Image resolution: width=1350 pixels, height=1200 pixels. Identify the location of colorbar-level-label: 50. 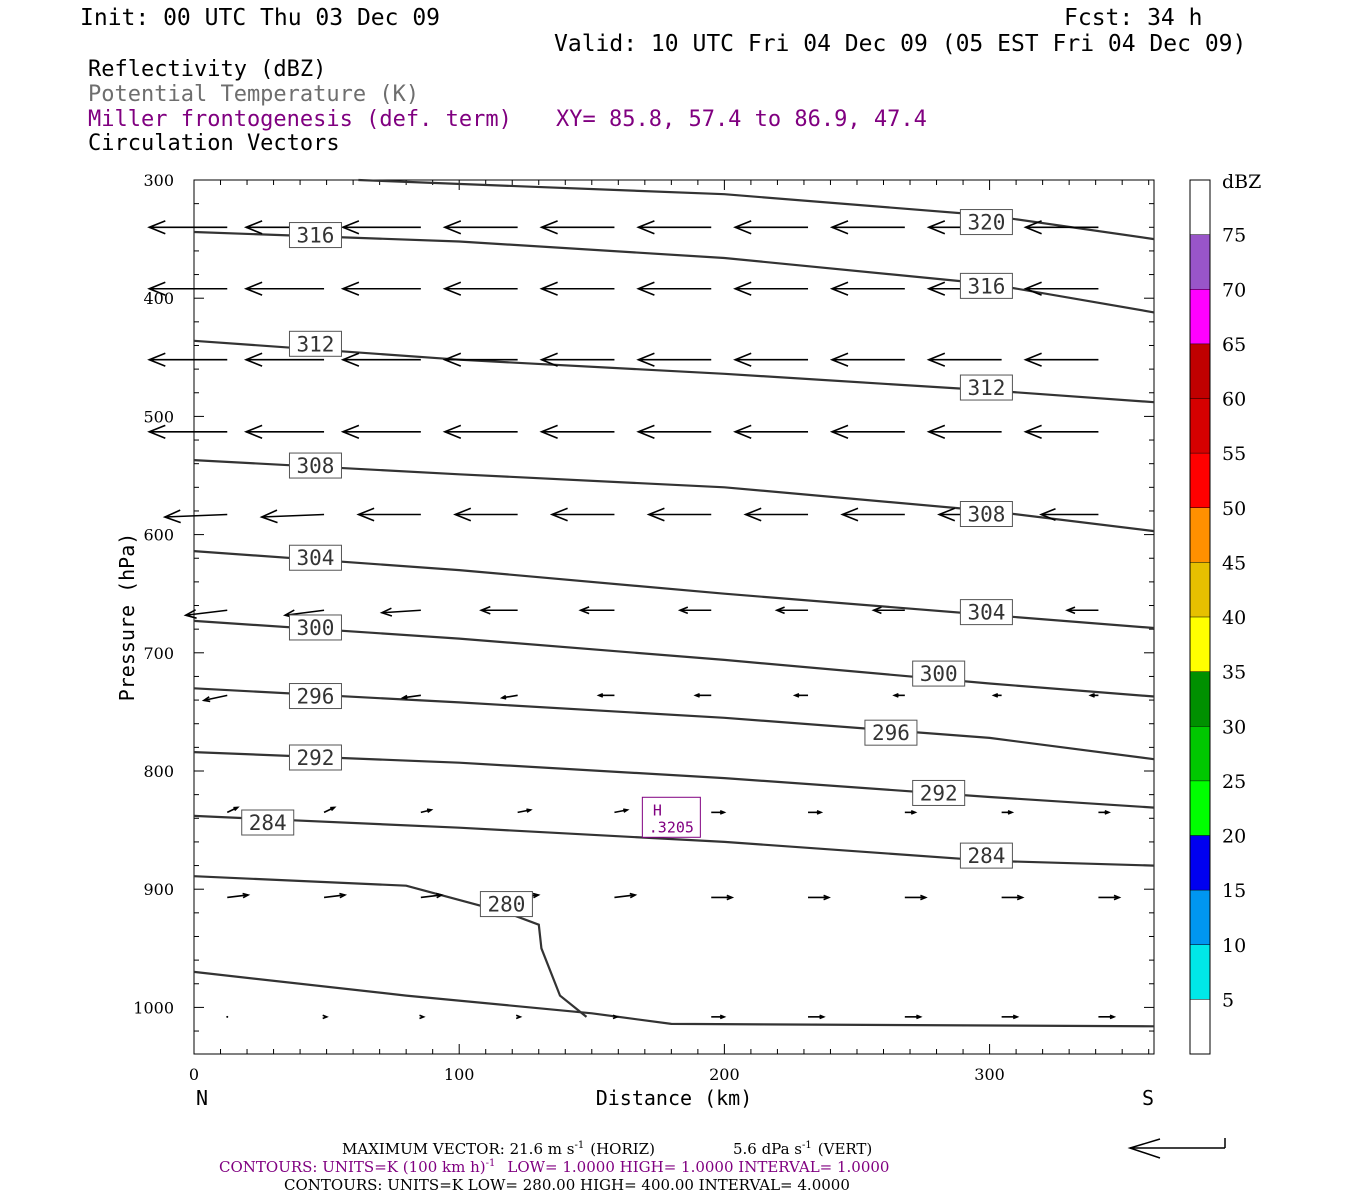
(1234, 509).